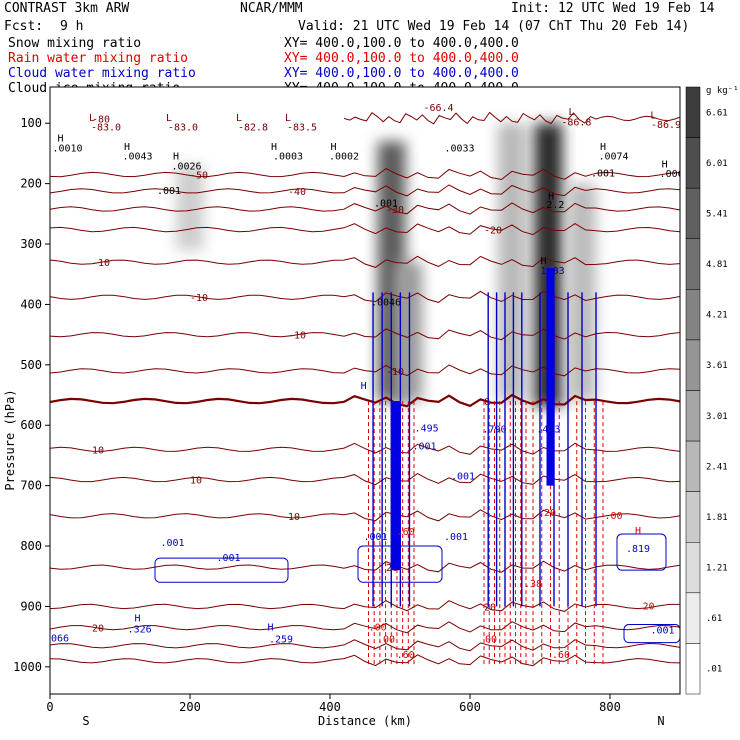 The height and width of the screenshot is (740, 740). I want to click on colorbar-level-6: 3.01, so click(717, 417).